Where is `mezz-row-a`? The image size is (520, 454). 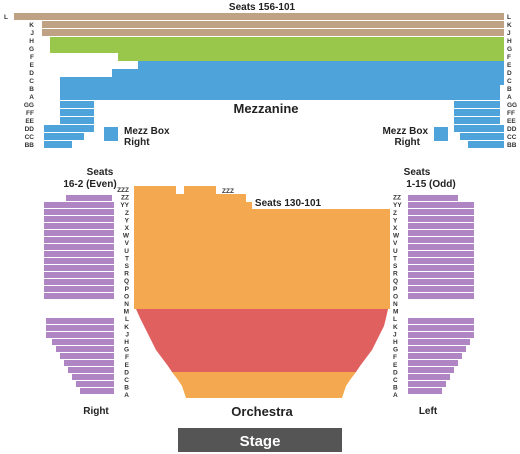 mezz-row-a is located at coordinates (280, 96).